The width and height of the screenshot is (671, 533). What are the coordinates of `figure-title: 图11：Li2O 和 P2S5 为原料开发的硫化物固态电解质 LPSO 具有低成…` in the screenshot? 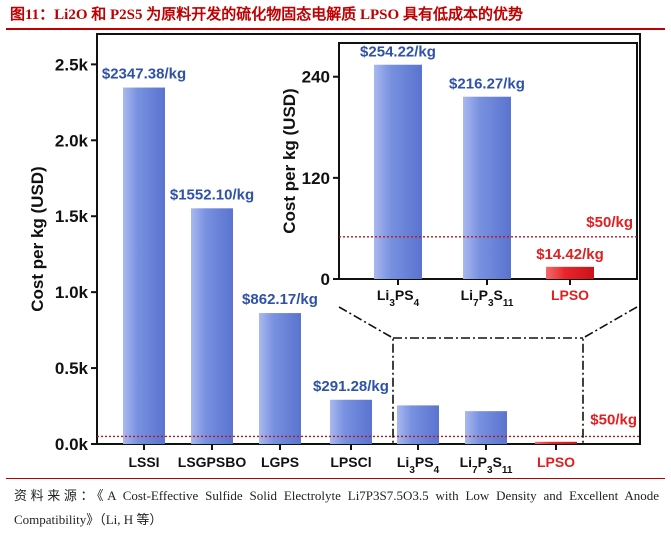 It's located at (266, 15).